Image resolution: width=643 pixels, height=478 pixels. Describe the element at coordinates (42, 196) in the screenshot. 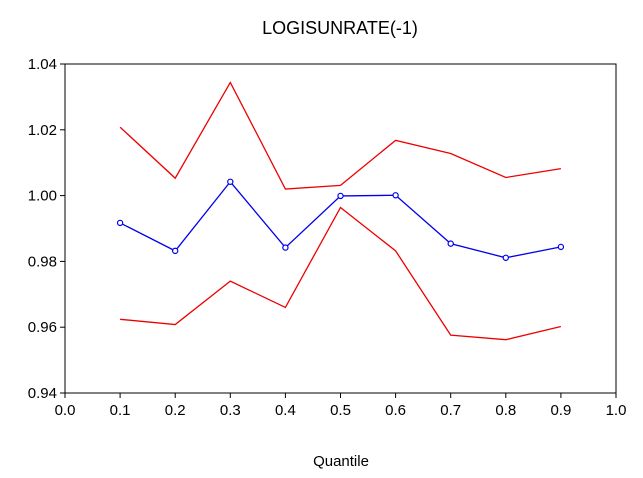

I see `y-tick-label: 1.00` at that location.